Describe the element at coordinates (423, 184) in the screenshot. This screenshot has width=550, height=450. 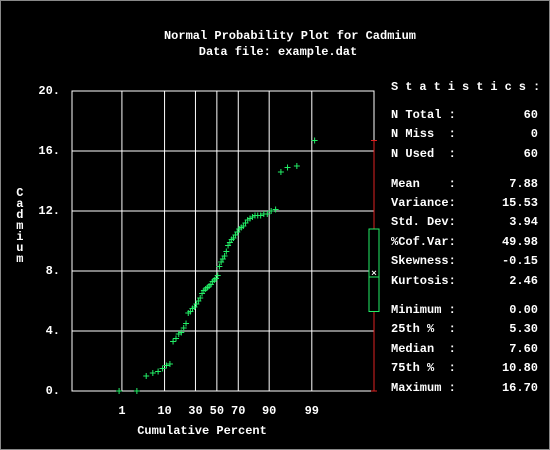
I see `stat-label: Mean :` at that location.